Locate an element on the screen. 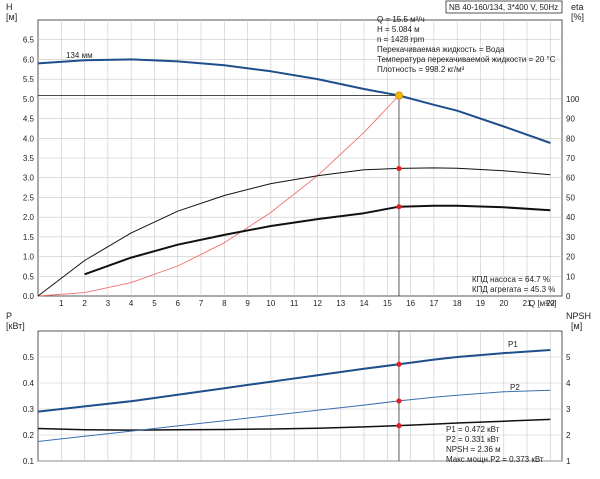  power-axis-symbol: P is located at coordinates (9, 316).